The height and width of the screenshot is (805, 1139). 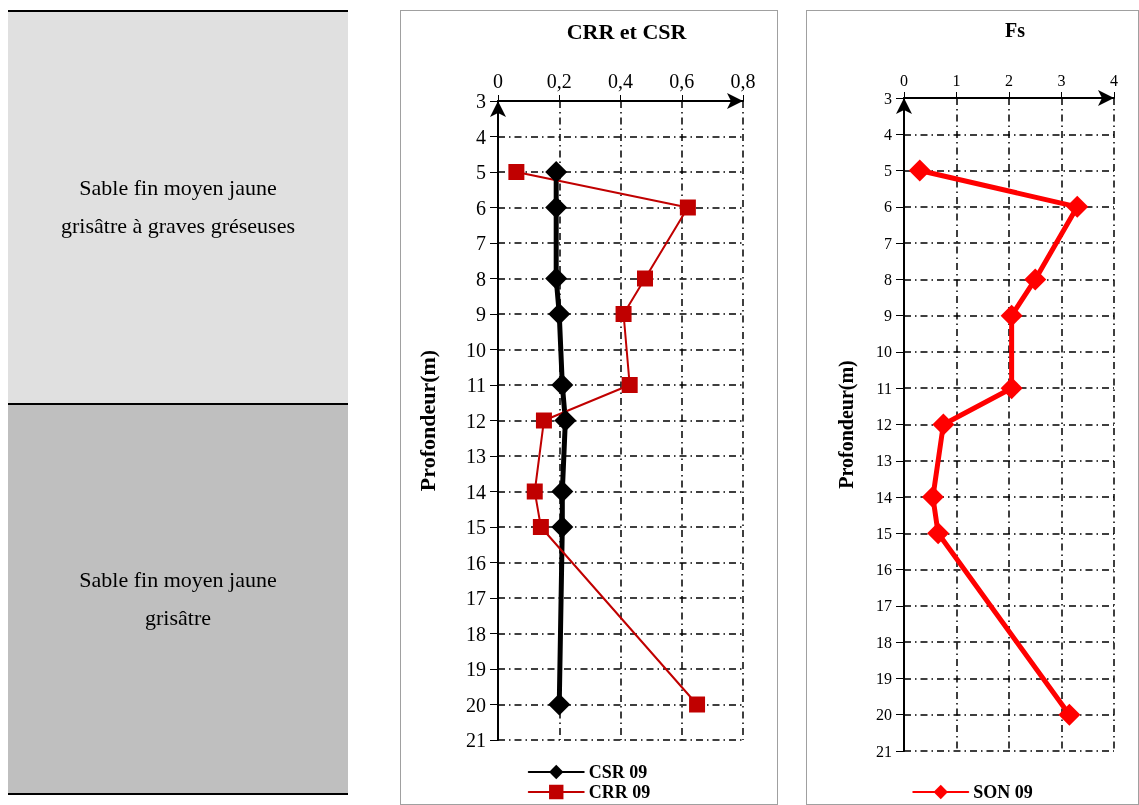 What do you see at coordinates (627, 31) in the screenshot?
I see `chart-title: CRR et CSR` at bounding box center [627, 31].